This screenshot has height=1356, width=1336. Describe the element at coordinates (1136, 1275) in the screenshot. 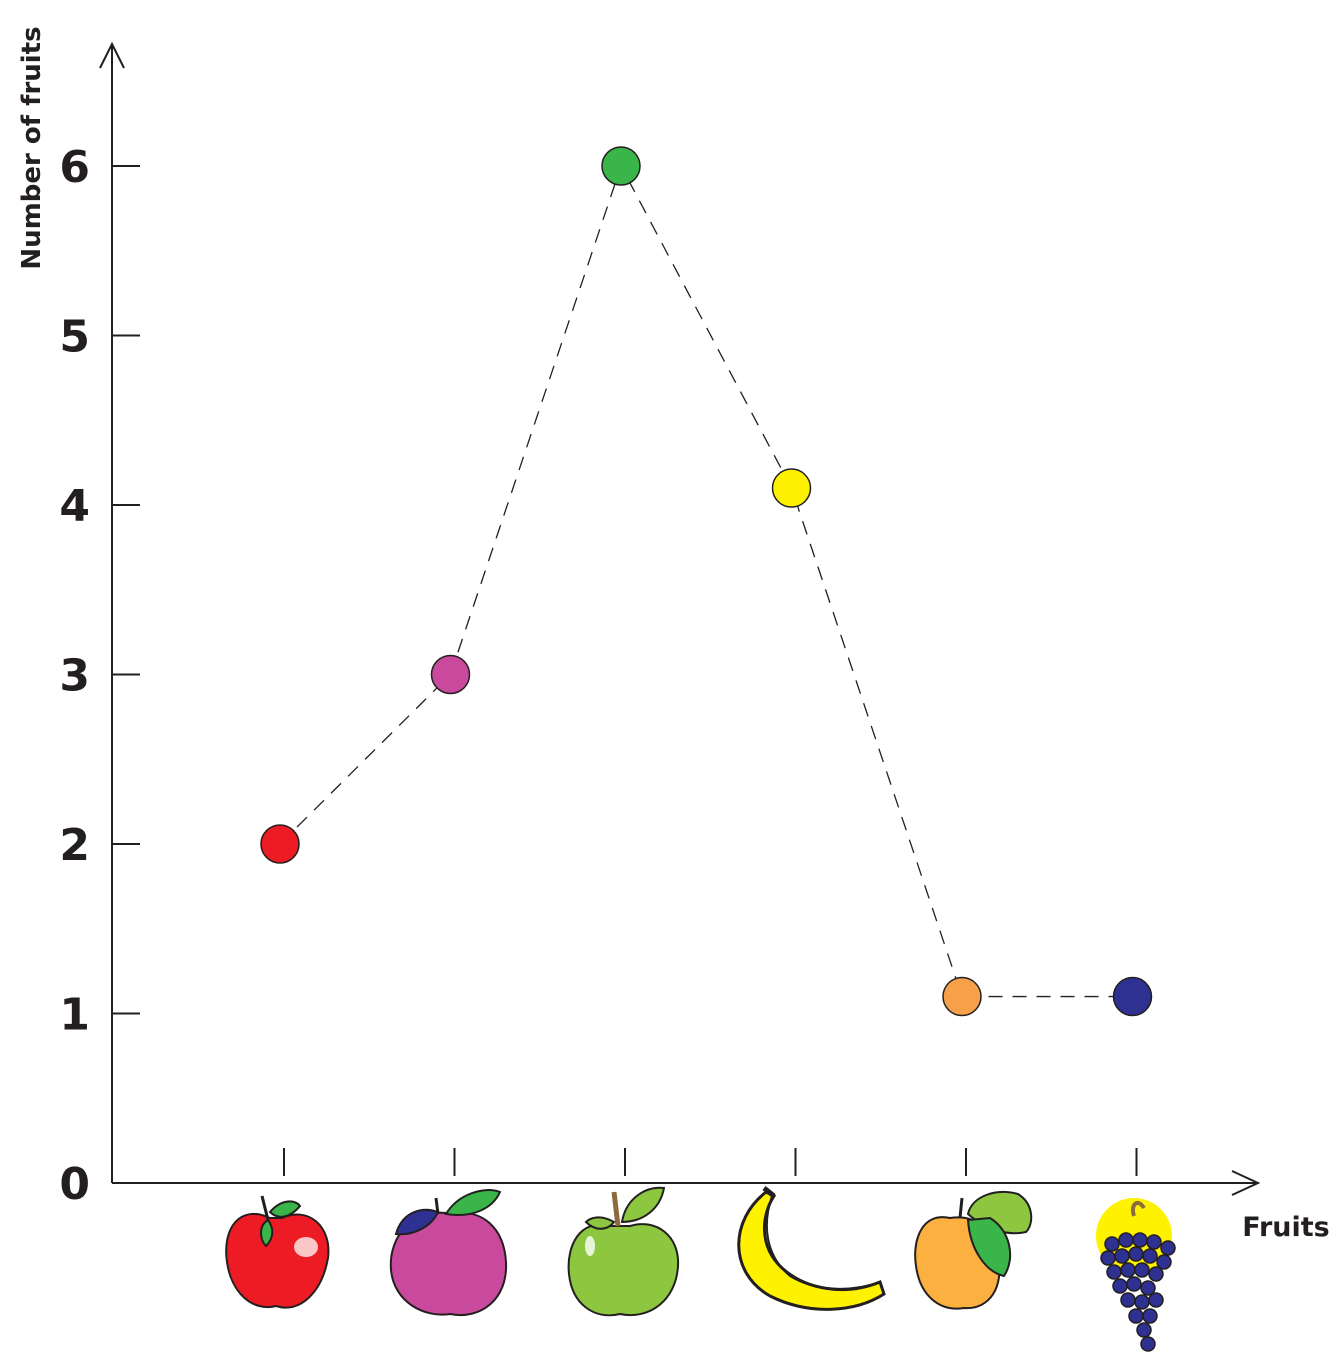

I see `grapes-icon` at that location.